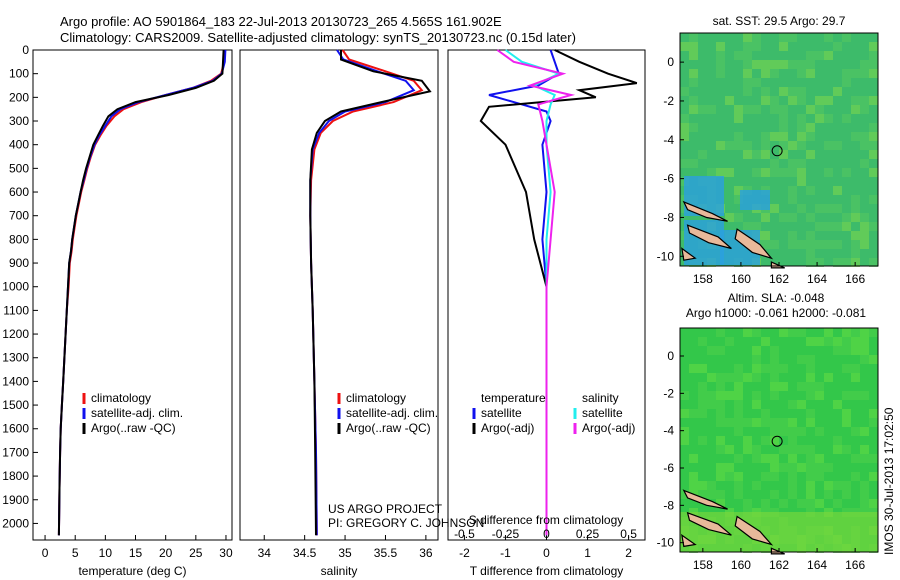  What do you see at coordinates (587, 553) in the screenshot?
I see `x-tick-label: 1` at bounding box center [587, 553].